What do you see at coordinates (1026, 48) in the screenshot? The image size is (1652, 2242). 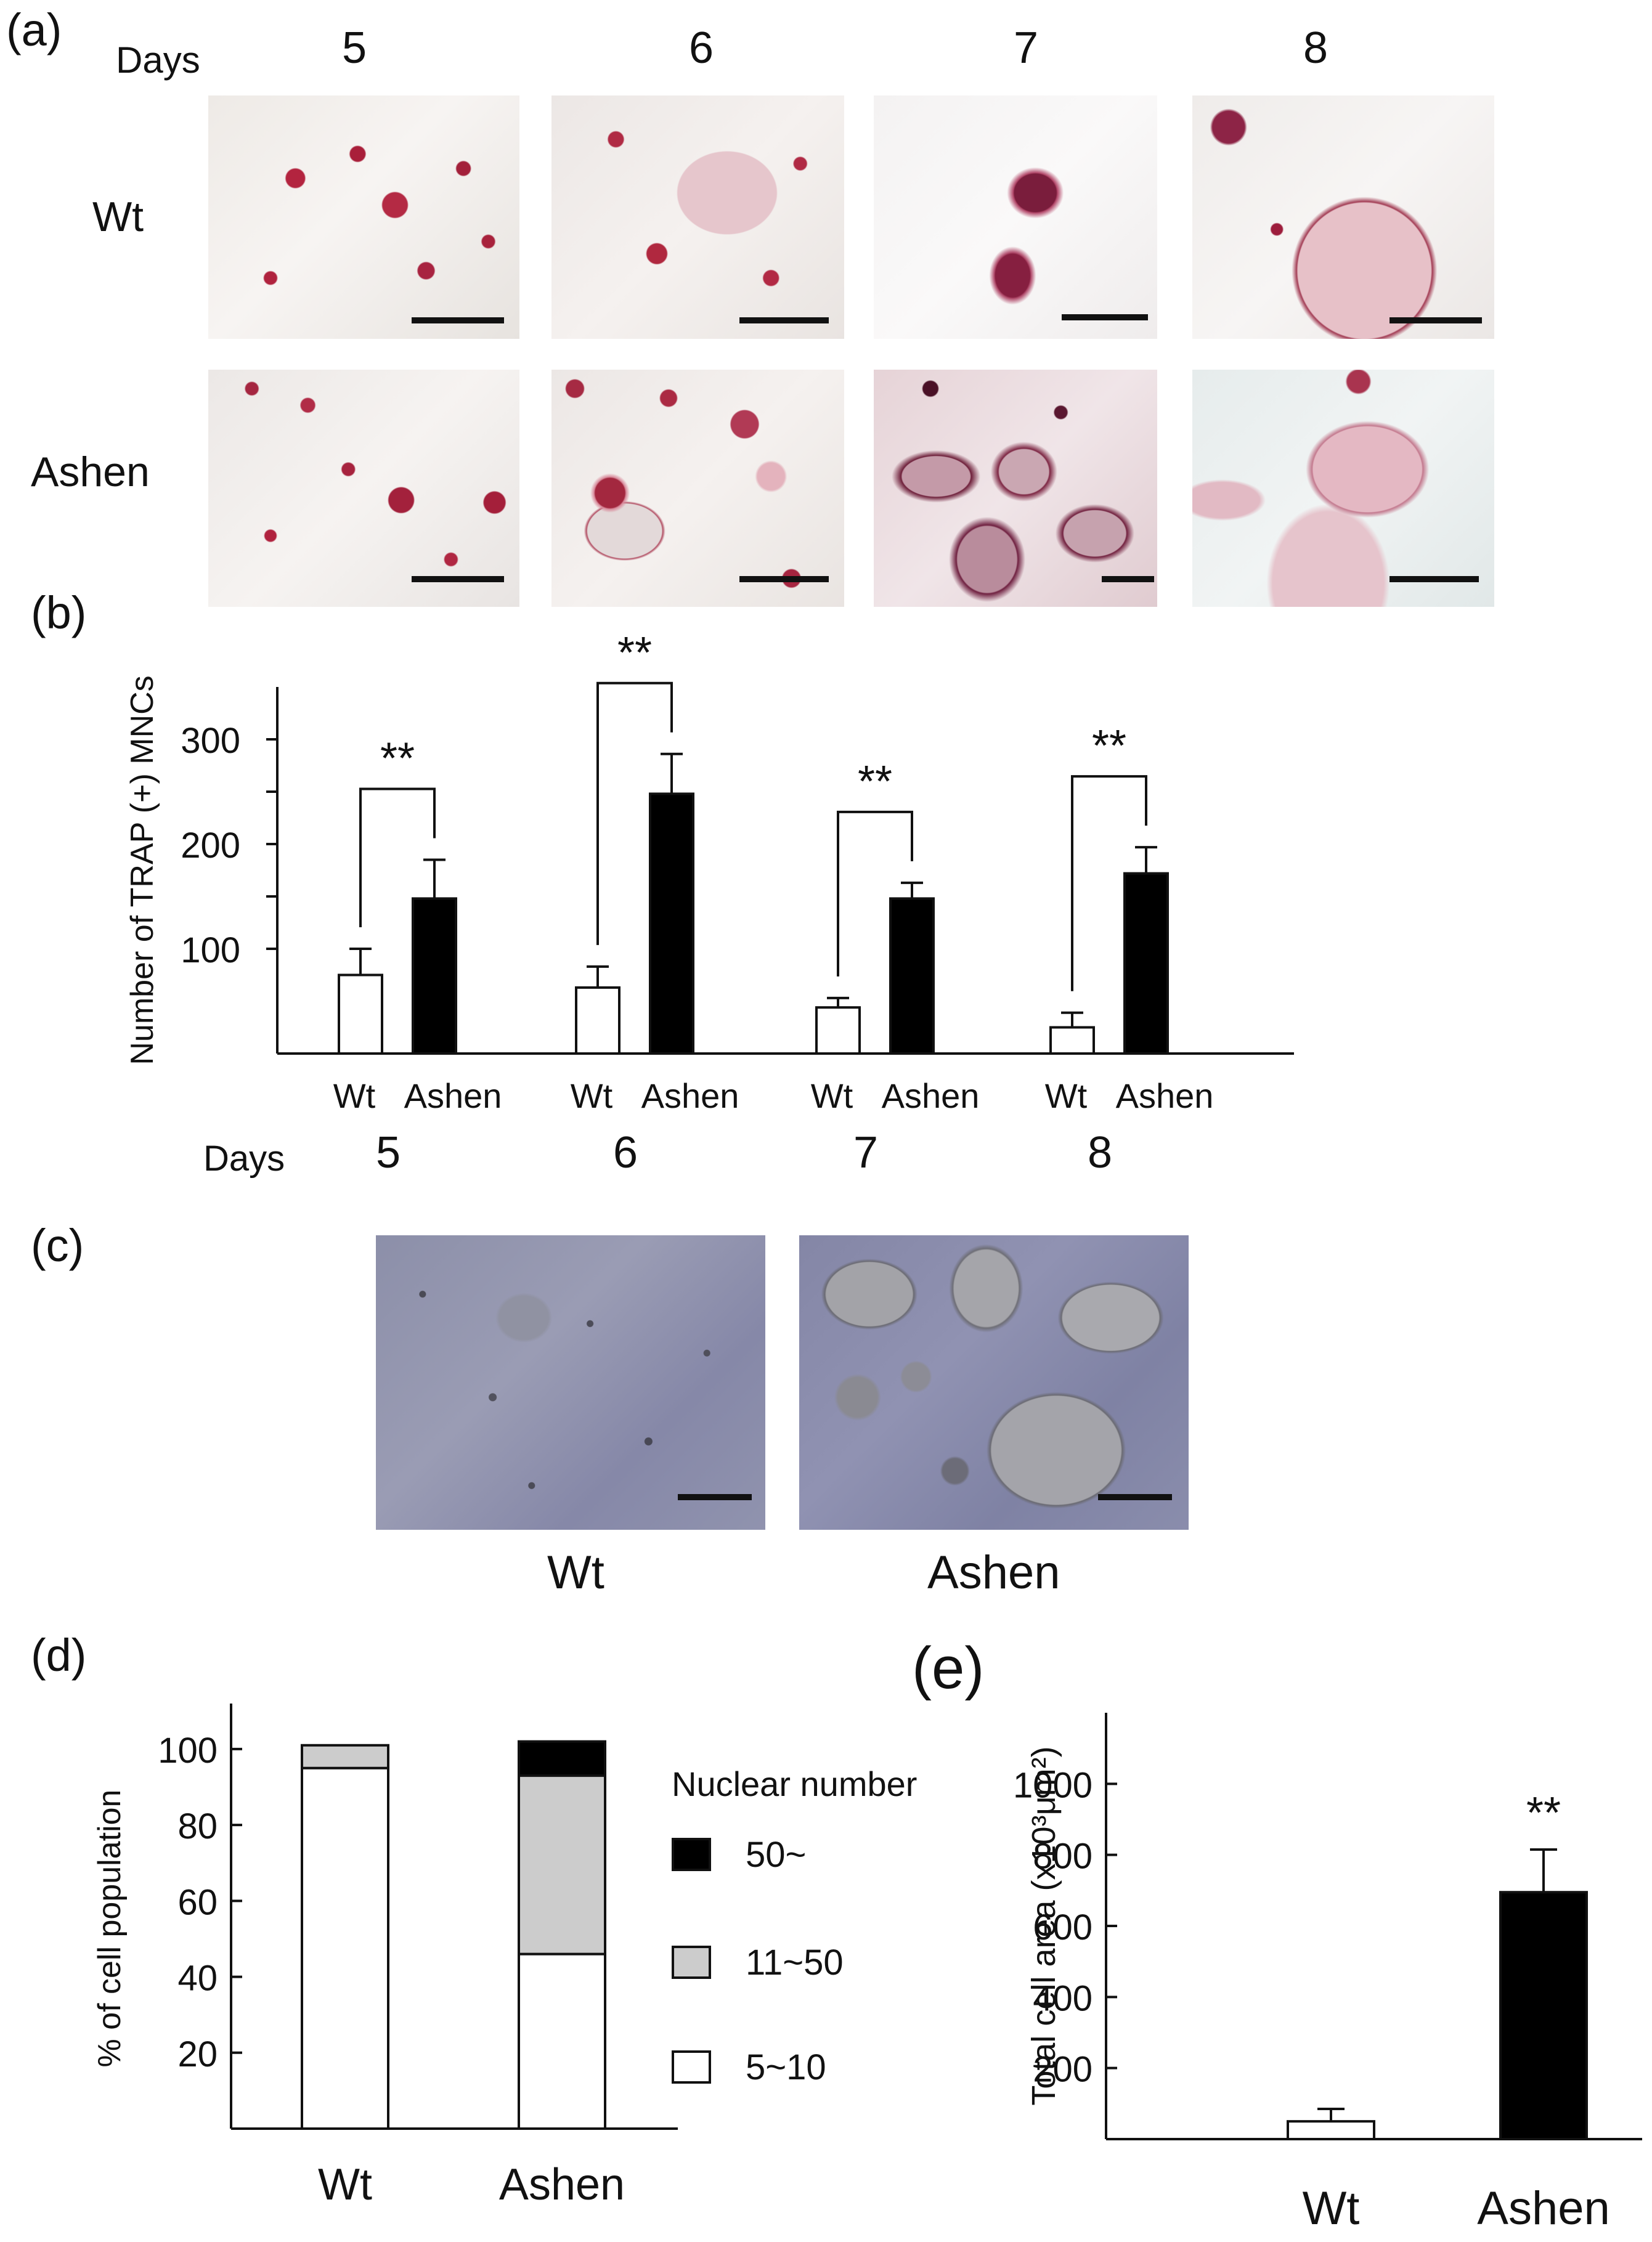 I see `panel-a-day-7: 7` at bounding box center [1026, 48].